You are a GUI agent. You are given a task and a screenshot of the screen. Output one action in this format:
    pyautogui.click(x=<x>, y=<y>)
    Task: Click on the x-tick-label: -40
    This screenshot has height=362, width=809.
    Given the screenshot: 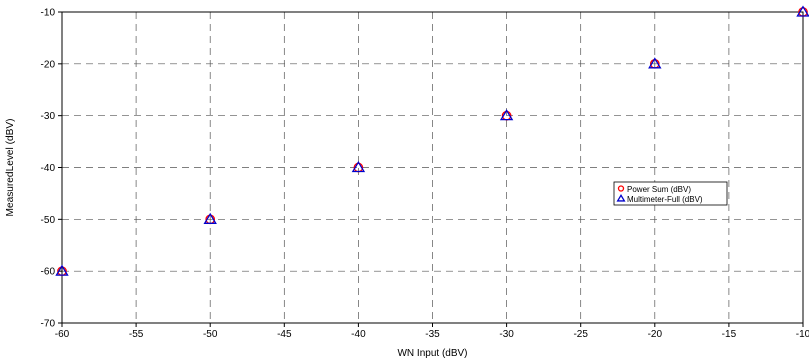 What is the action you would take?
    pyautogui.click(x=358, y=334)
    